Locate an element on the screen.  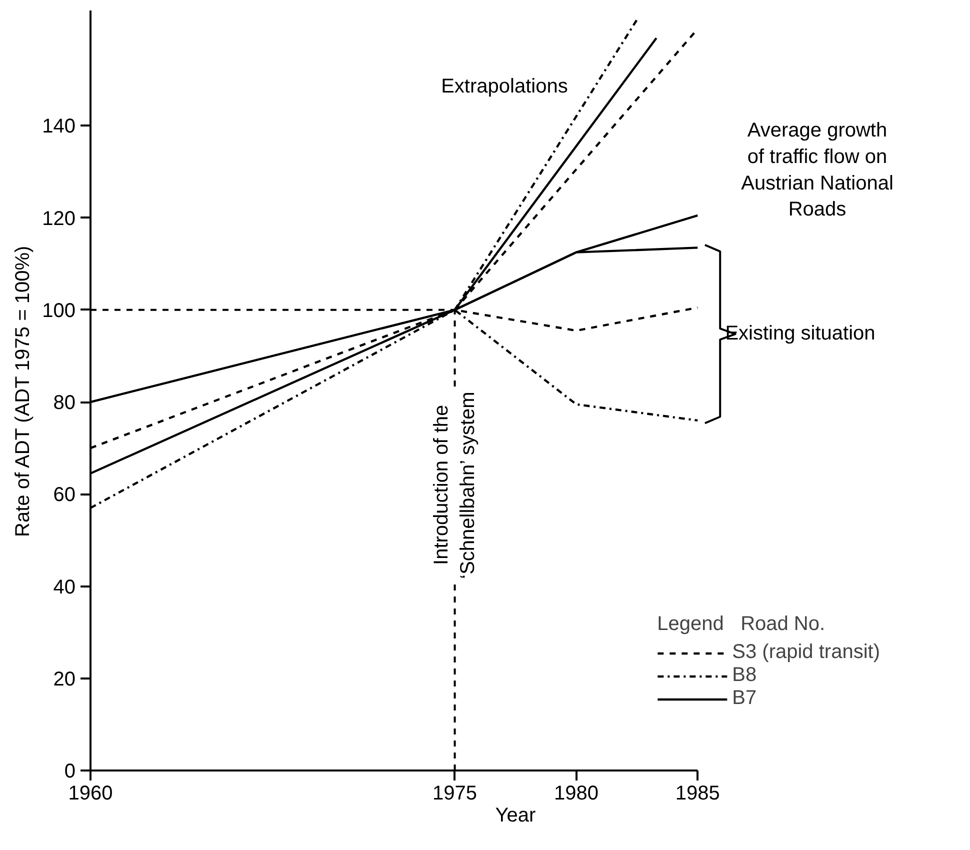
y-tick-label: 120 is located at coordinates (59, 219).